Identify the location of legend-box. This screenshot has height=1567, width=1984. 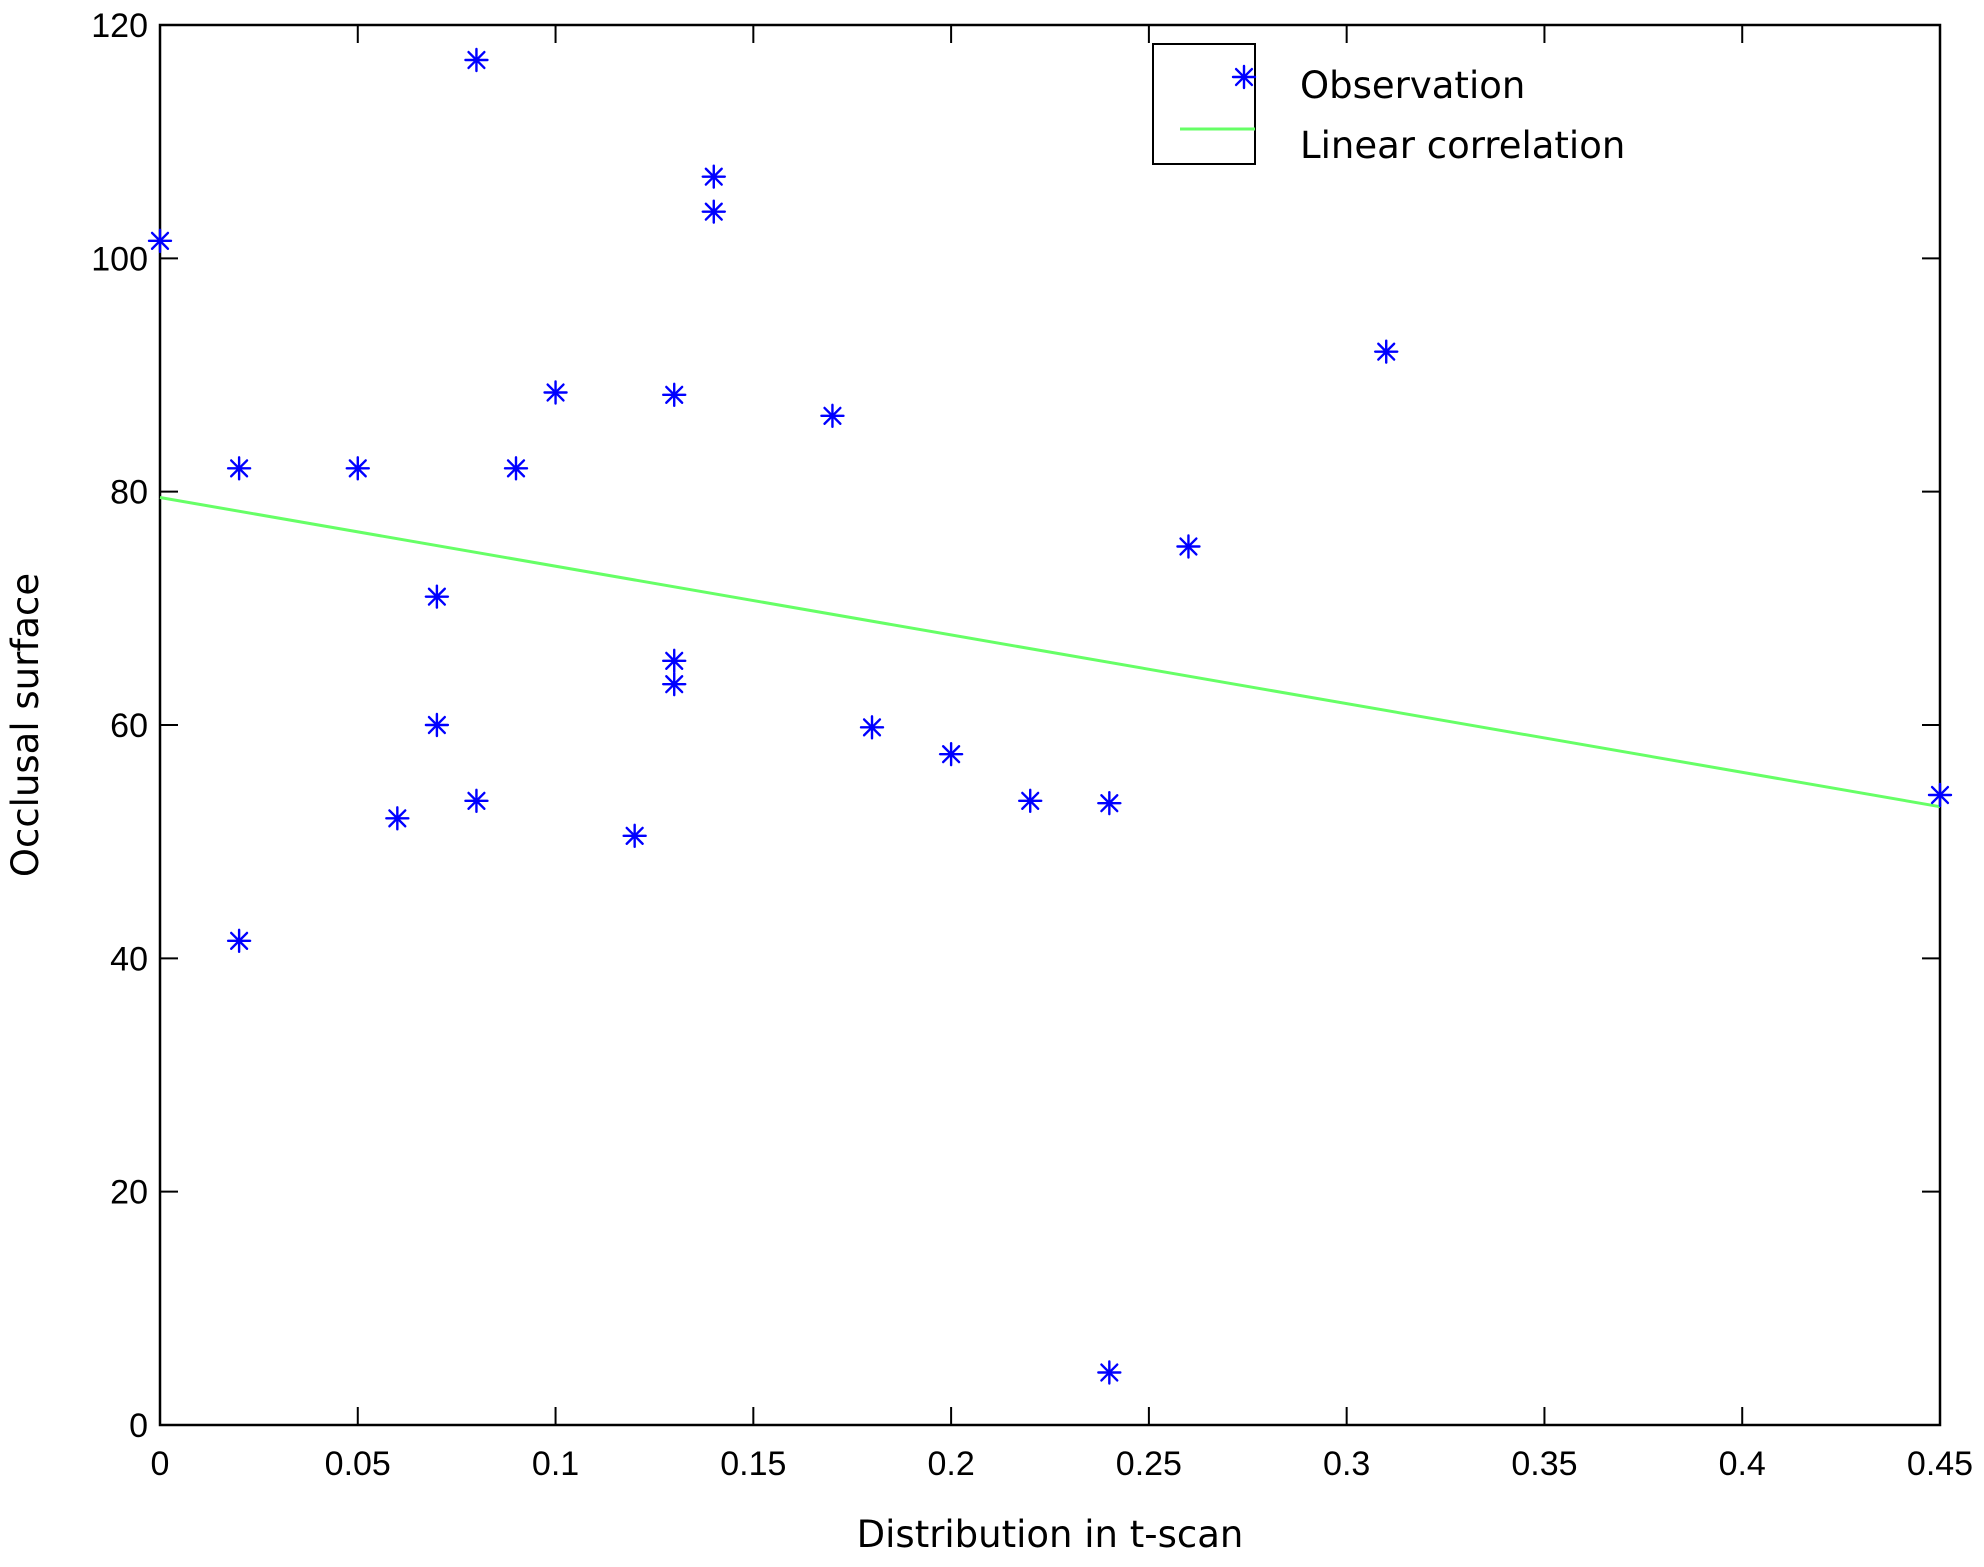
(1204, 104).